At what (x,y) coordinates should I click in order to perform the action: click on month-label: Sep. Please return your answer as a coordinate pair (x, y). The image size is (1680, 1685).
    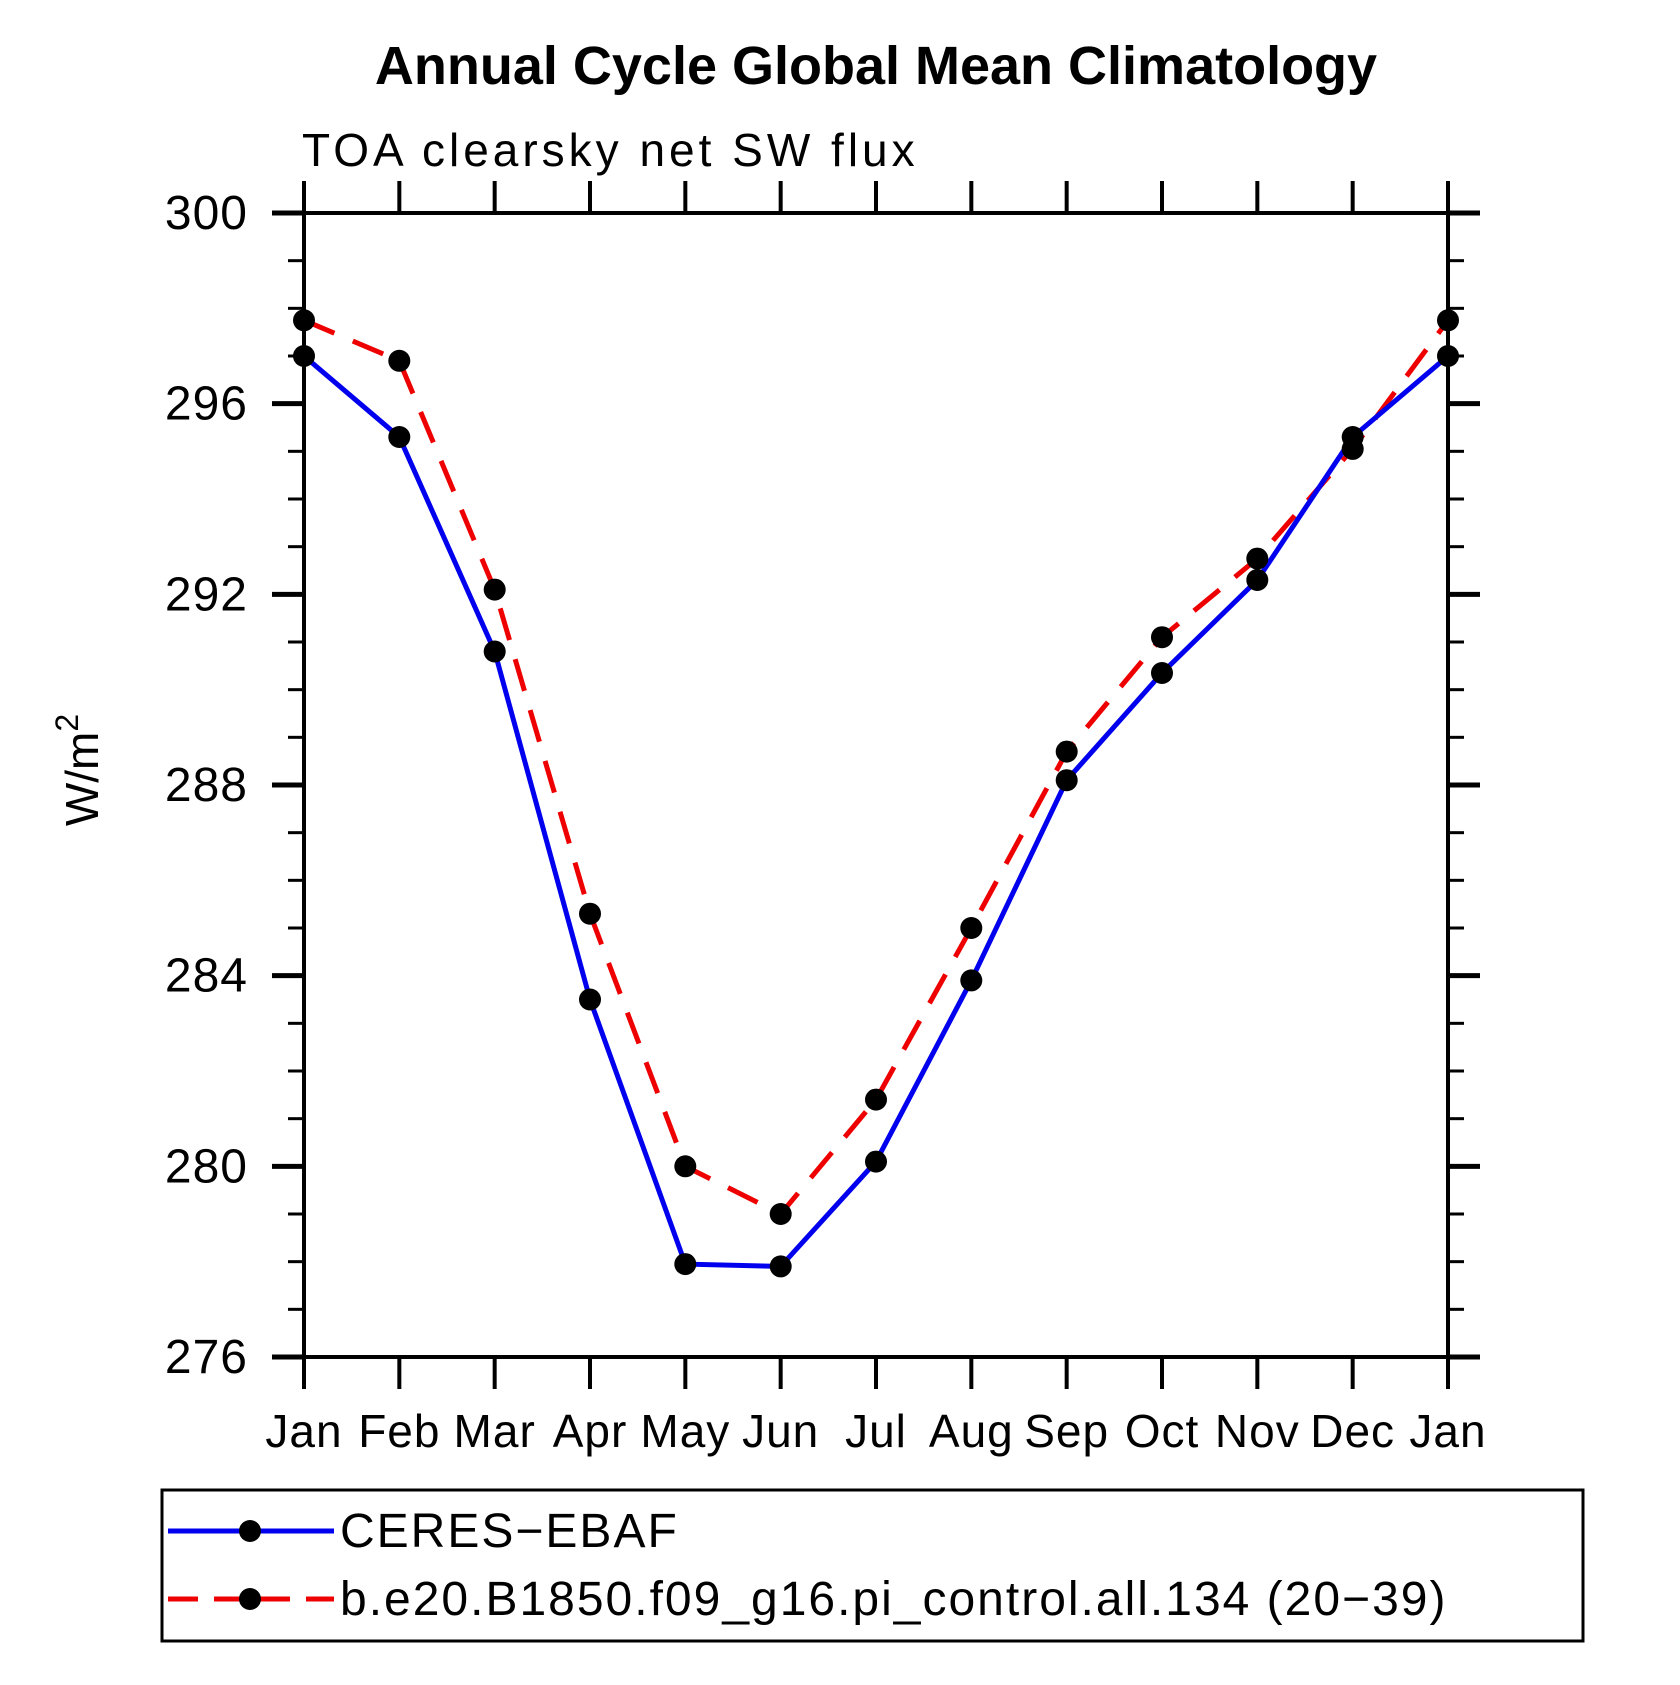
    Looking at the image, I should click on (1066, 1431).